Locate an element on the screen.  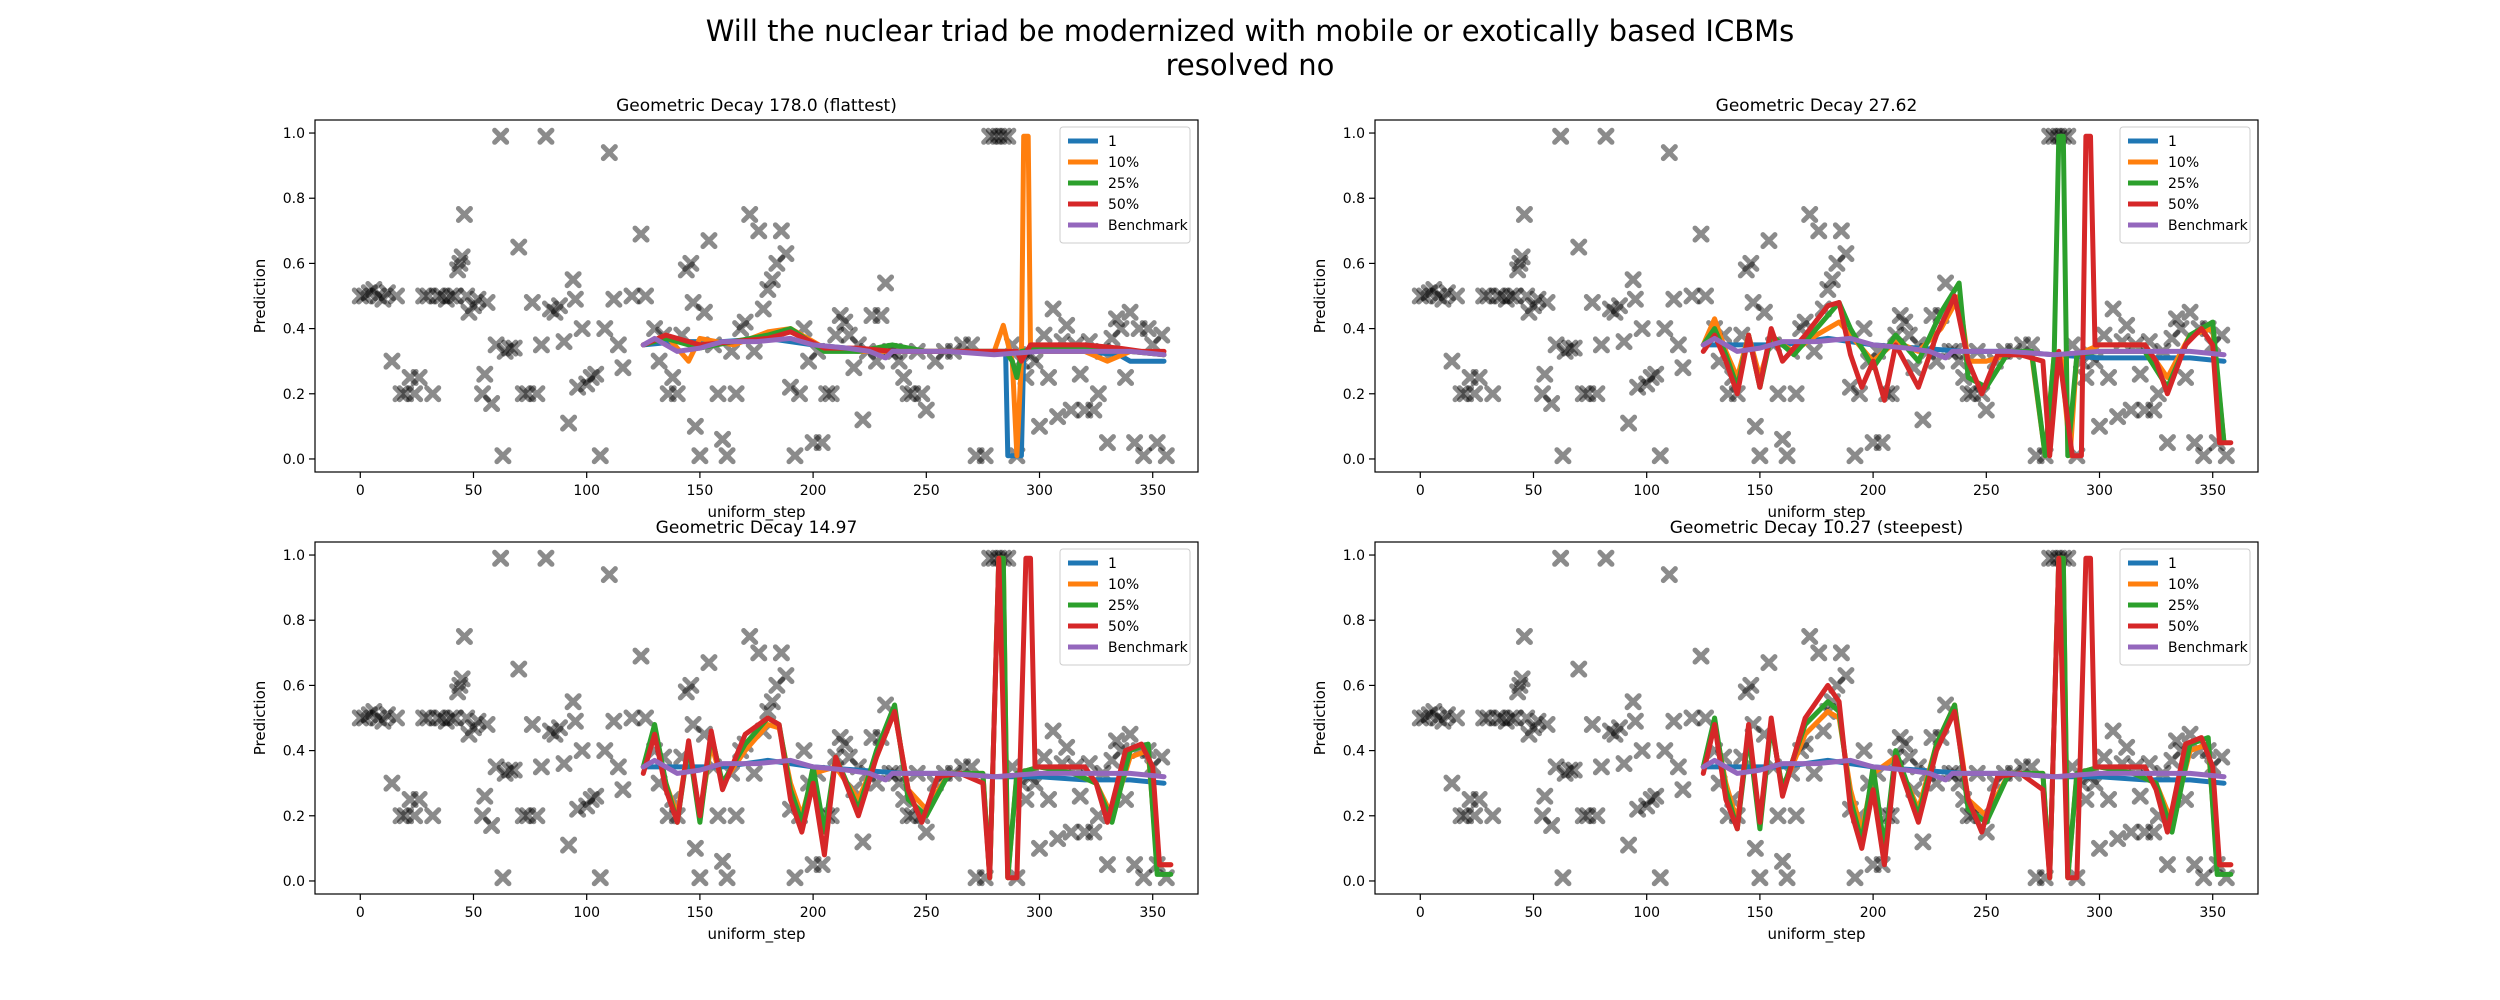
x-tick-label: 350 is located at coordinates (1152, 913).